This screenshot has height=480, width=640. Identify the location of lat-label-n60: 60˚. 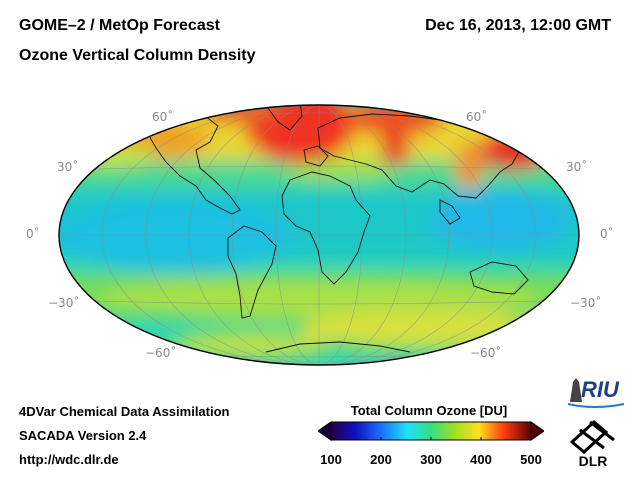
(163, 117).